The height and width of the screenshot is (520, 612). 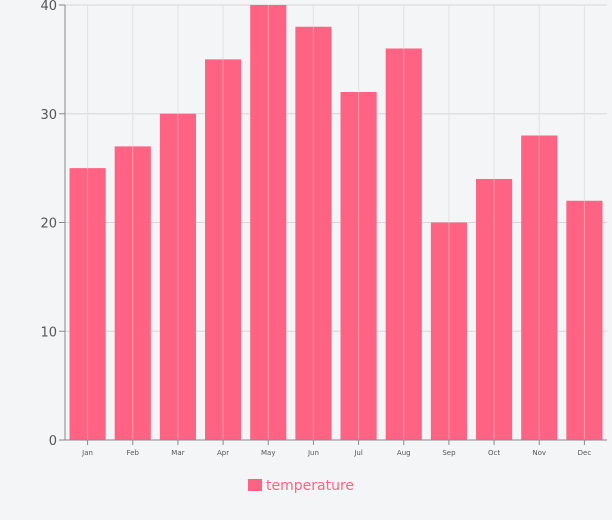 What do you see at coordinates (223, 453) in the screenshot?
I see `x-tick-label: Apr` at bounding box center [223, 453].